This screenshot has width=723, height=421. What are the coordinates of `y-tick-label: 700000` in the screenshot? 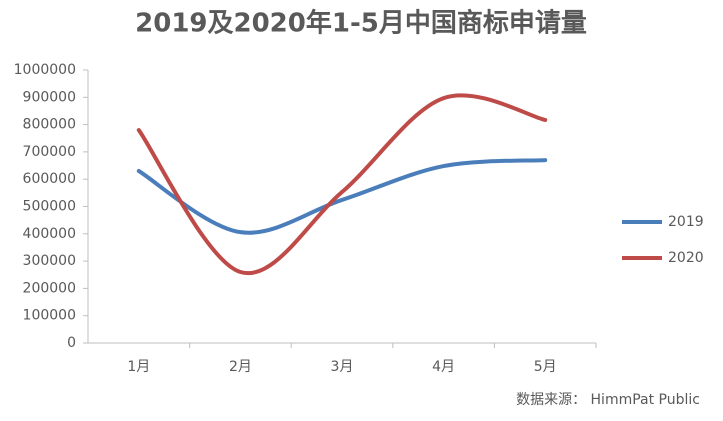 It's located at (49, 152).